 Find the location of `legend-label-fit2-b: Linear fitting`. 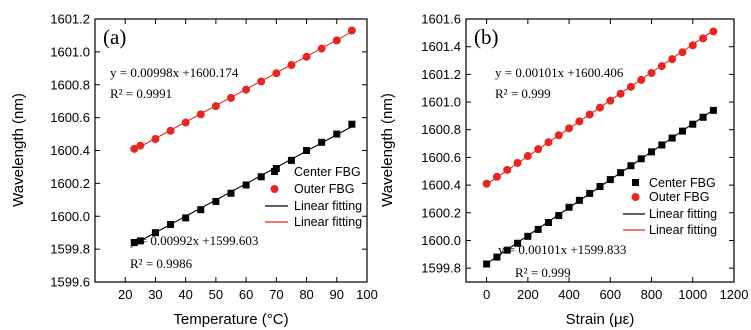

legend-label-fit2-b: Linear fitting is located at coordinates (683, 230).